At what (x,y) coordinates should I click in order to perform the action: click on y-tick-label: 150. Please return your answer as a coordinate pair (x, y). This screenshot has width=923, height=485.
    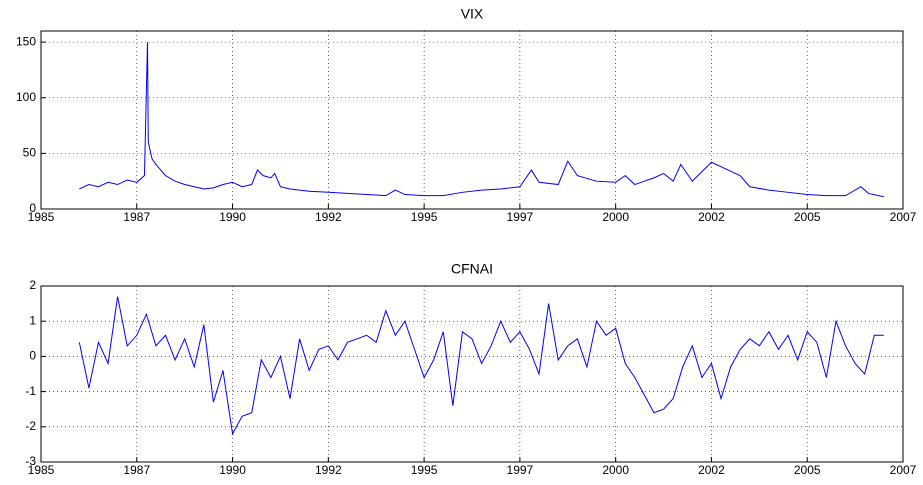
    Looking at the image, I should click on (26, 41).